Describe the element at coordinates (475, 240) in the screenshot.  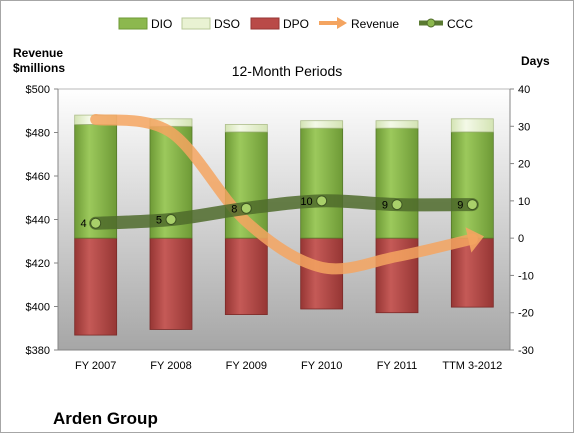
I see `revenue-arrowhead` at that location.